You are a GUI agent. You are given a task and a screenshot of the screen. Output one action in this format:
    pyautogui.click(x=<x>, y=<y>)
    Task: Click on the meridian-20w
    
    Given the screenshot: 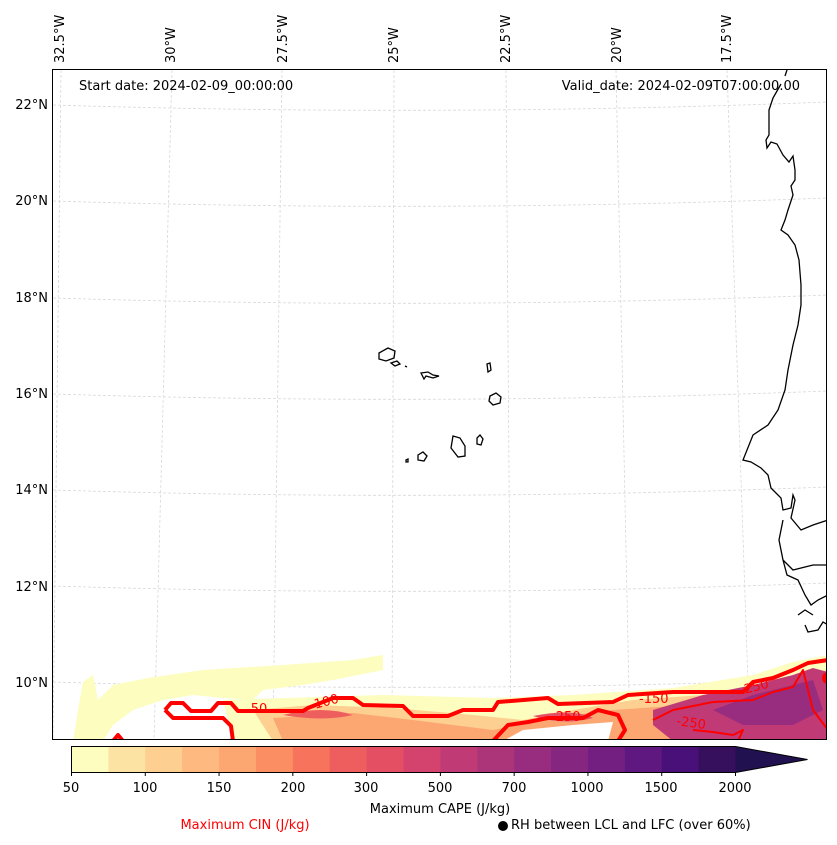 What is the action you would take?
    pyautogui.click(x=623, y=404)
    